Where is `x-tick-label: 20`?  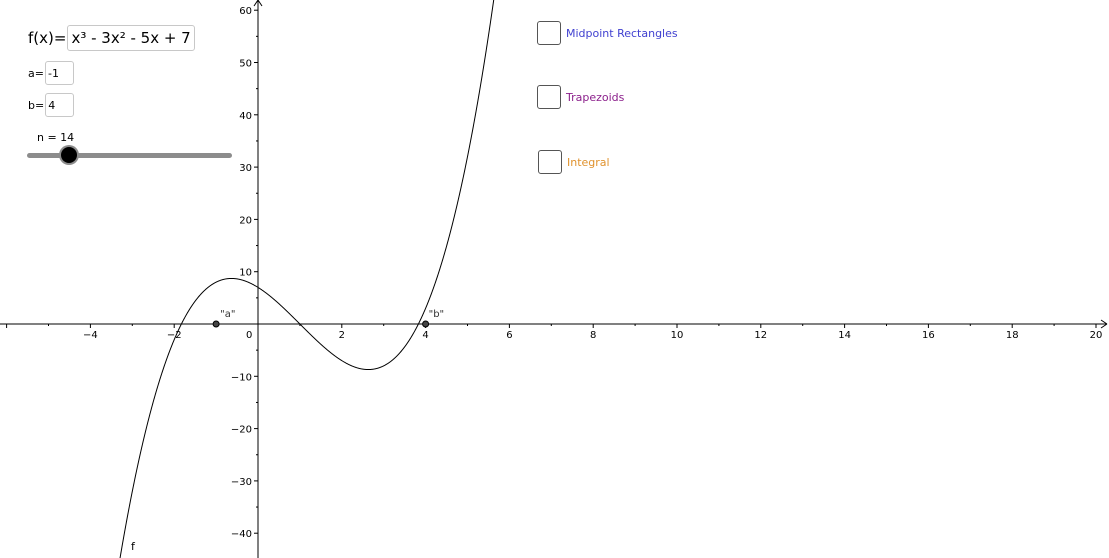 x-tick-label: 20 is located at coordinates (1096, 335).